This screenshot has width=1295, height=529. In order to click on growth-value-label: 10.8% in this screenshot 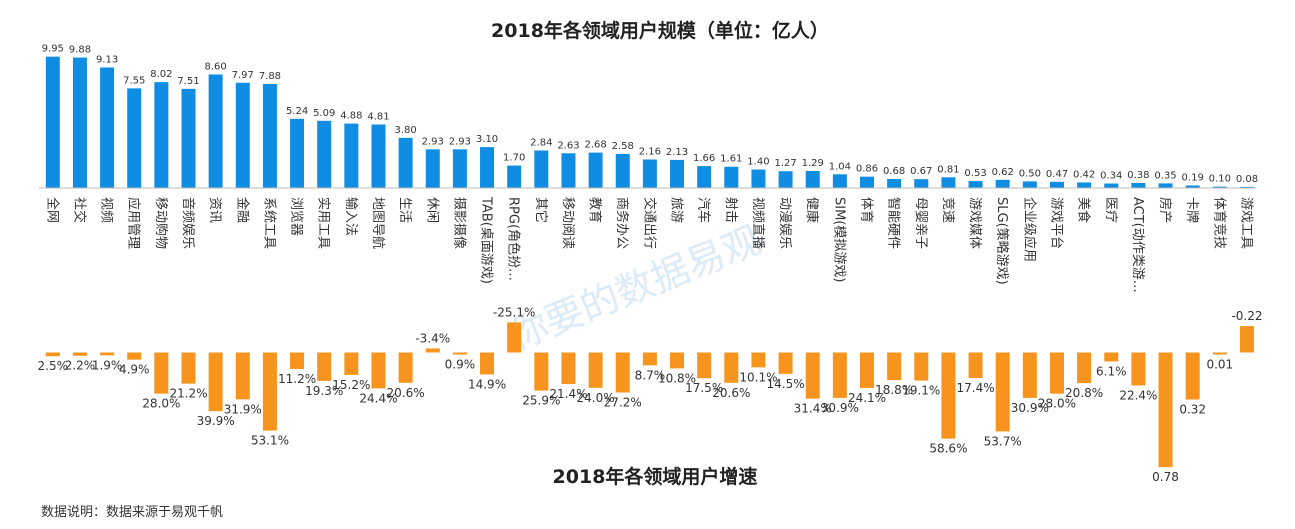, I will do `click(677, 378)`.